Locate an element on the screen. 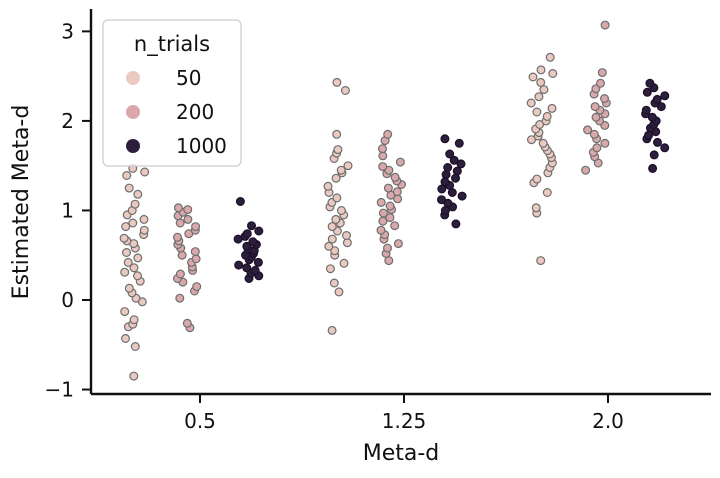 Image resolution: width=720 pixels, height=478 pixels. y-axis-label: Estimated Meta-d is located at coordinates (21, 202).